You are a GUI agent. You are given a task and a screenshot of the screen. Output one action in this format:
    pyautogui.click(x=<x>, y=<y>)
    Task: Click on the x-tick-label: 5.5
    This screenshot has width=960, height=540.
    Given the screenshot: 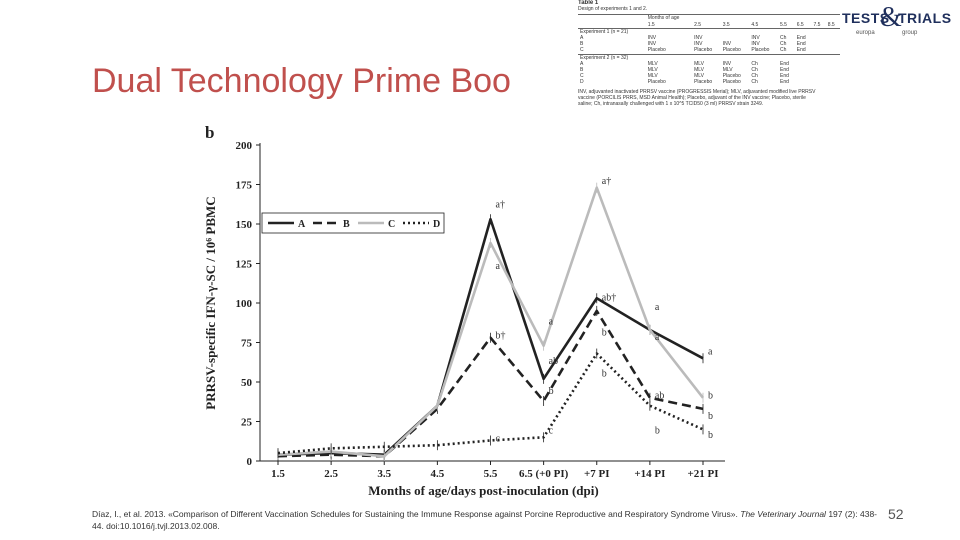 What is the action you would take?
    pyautogui.click(x=491, y=474)
    